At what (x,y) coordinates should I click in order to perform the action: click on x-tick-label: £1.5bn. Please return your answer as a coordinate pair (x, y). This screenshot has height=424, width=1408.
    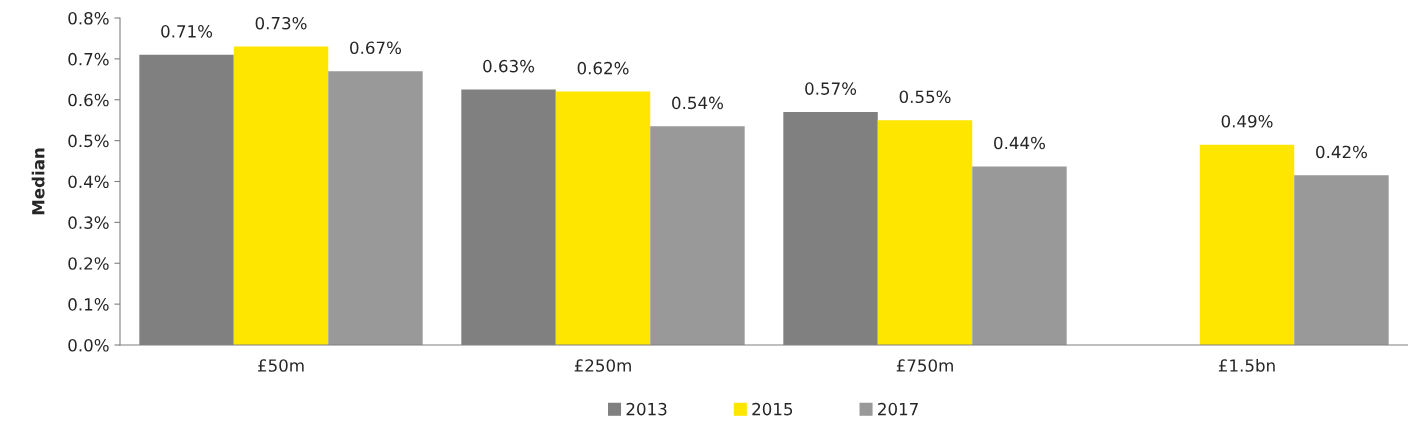
    Looking at the image, I should click on (1246, 365).